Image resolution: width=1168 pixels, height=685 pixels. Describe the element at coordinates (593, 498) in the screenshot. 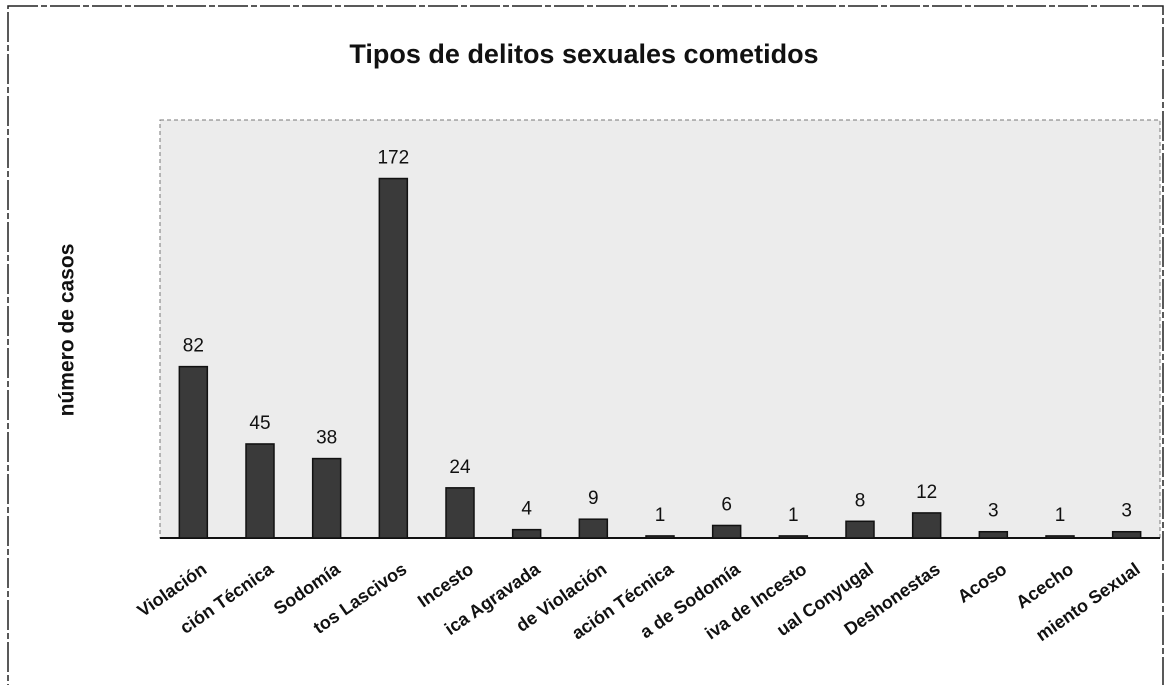

I see `data-label: 9` at that location.